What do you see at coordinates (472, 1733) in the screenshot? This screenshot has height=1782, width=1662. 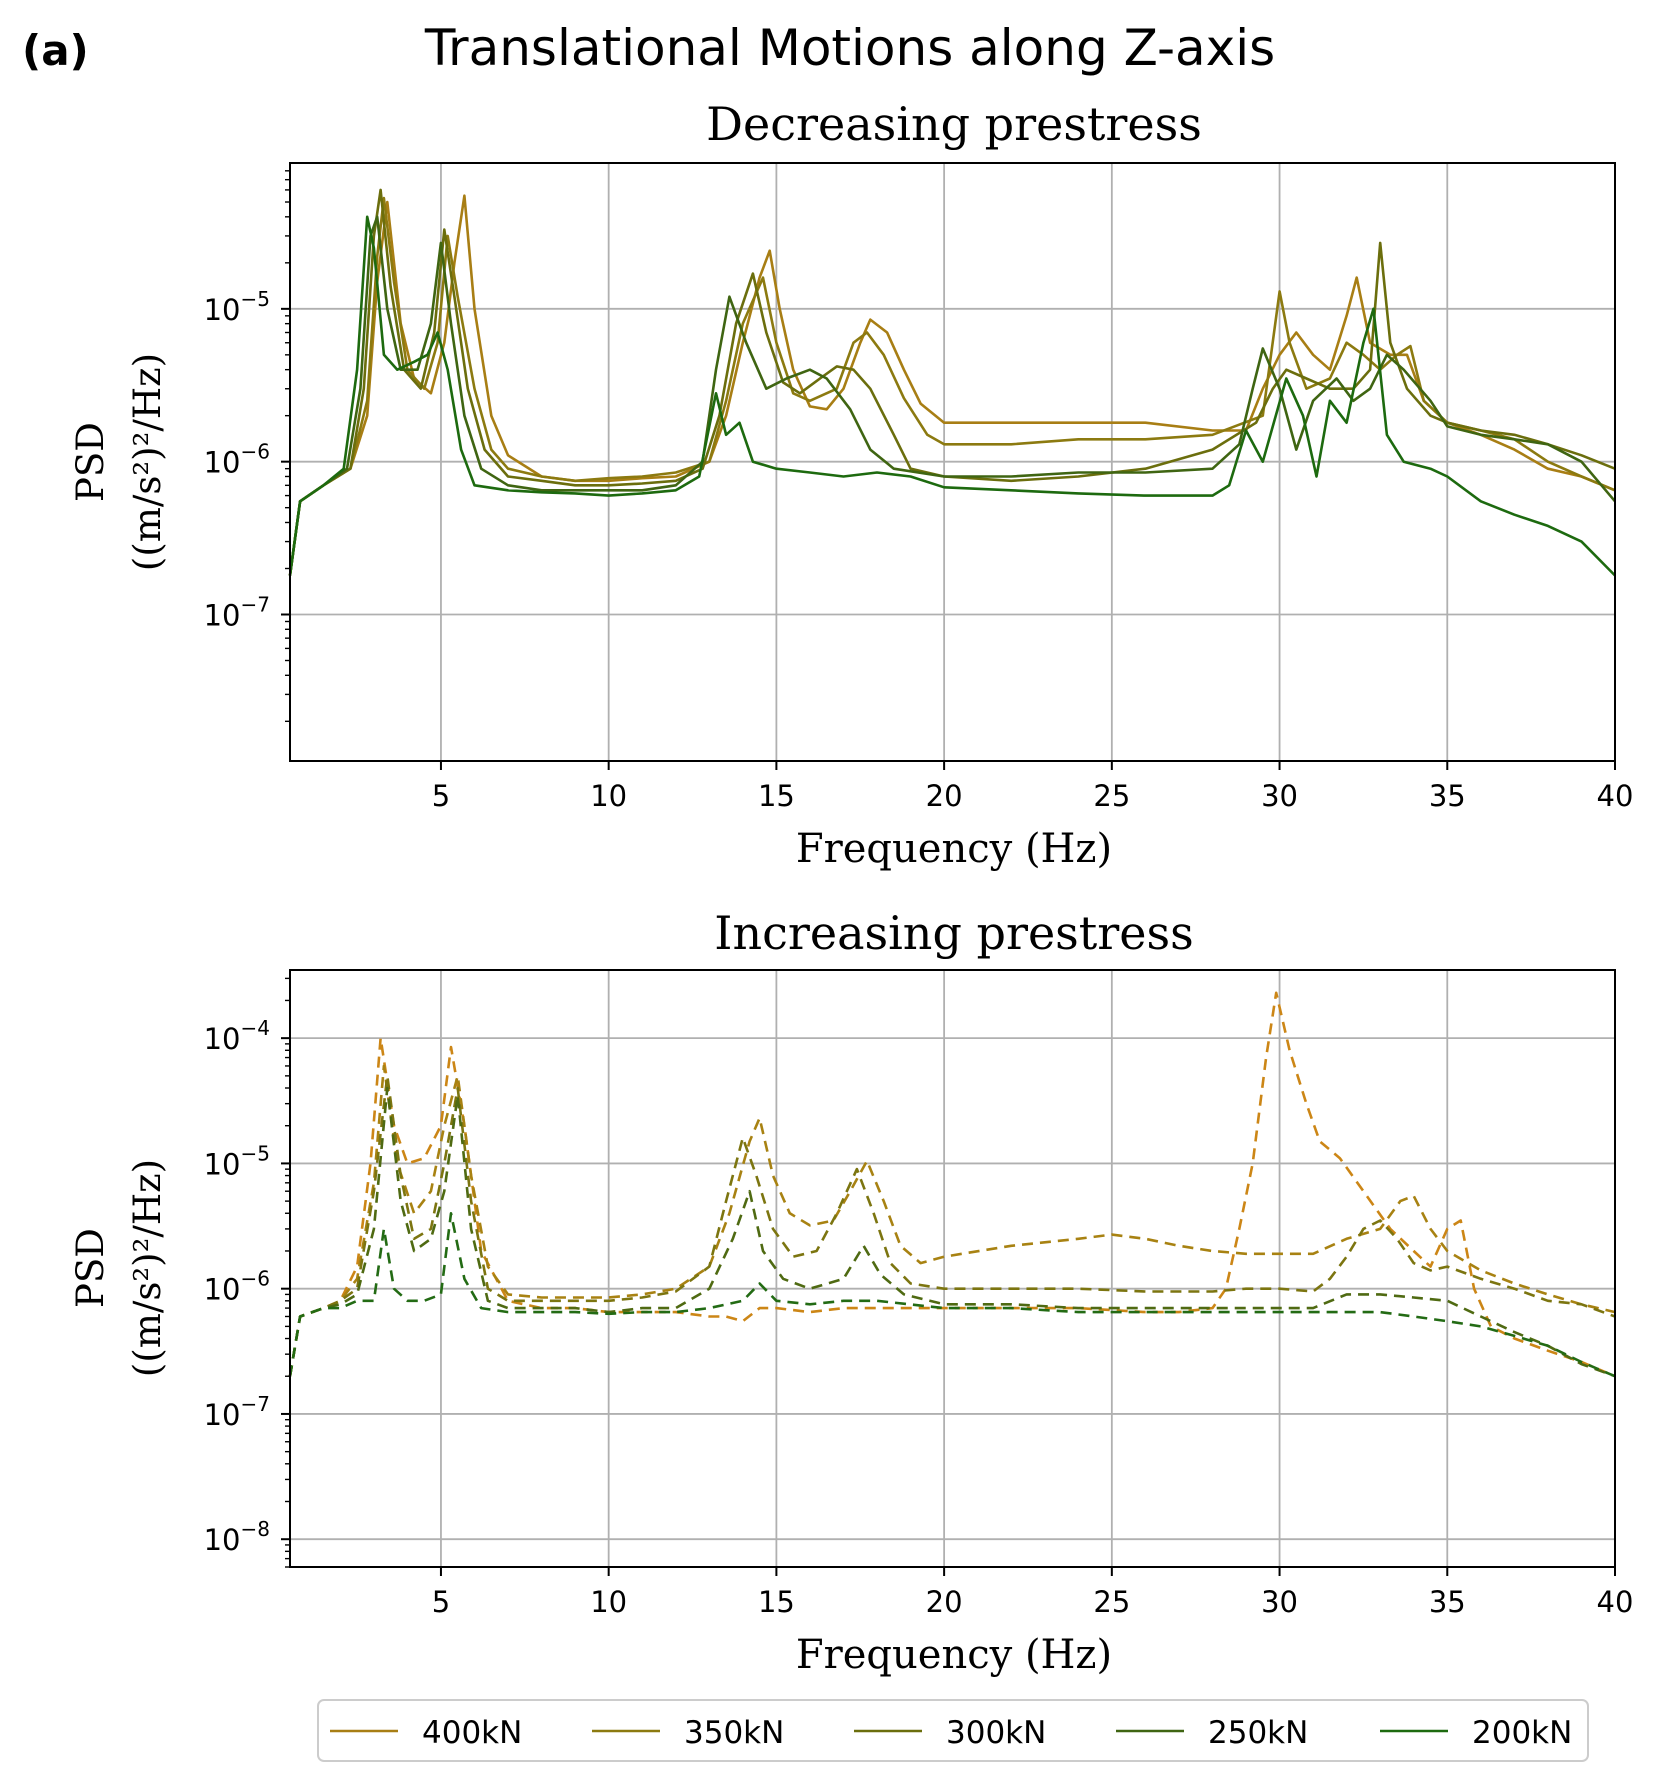 I see `legend-label: 400kN` at bounding box center [472, 1733].